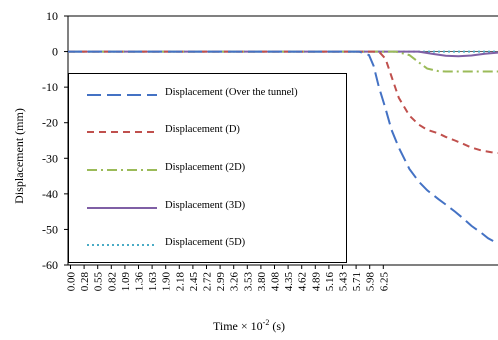 The image size is (498, 340). I want to click on x-tick-label: 1.90, so click(167, 282).